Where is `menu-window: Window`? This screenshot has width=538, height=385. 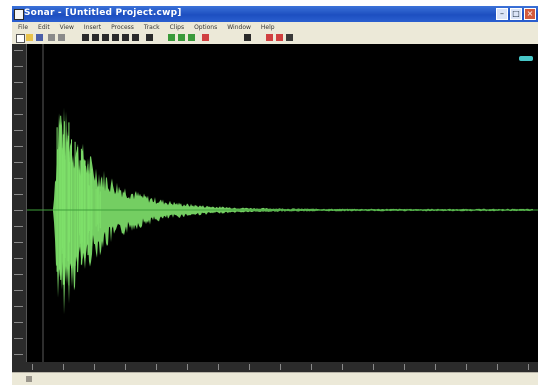
menu-window: Window is located at coordinates (239, 27).